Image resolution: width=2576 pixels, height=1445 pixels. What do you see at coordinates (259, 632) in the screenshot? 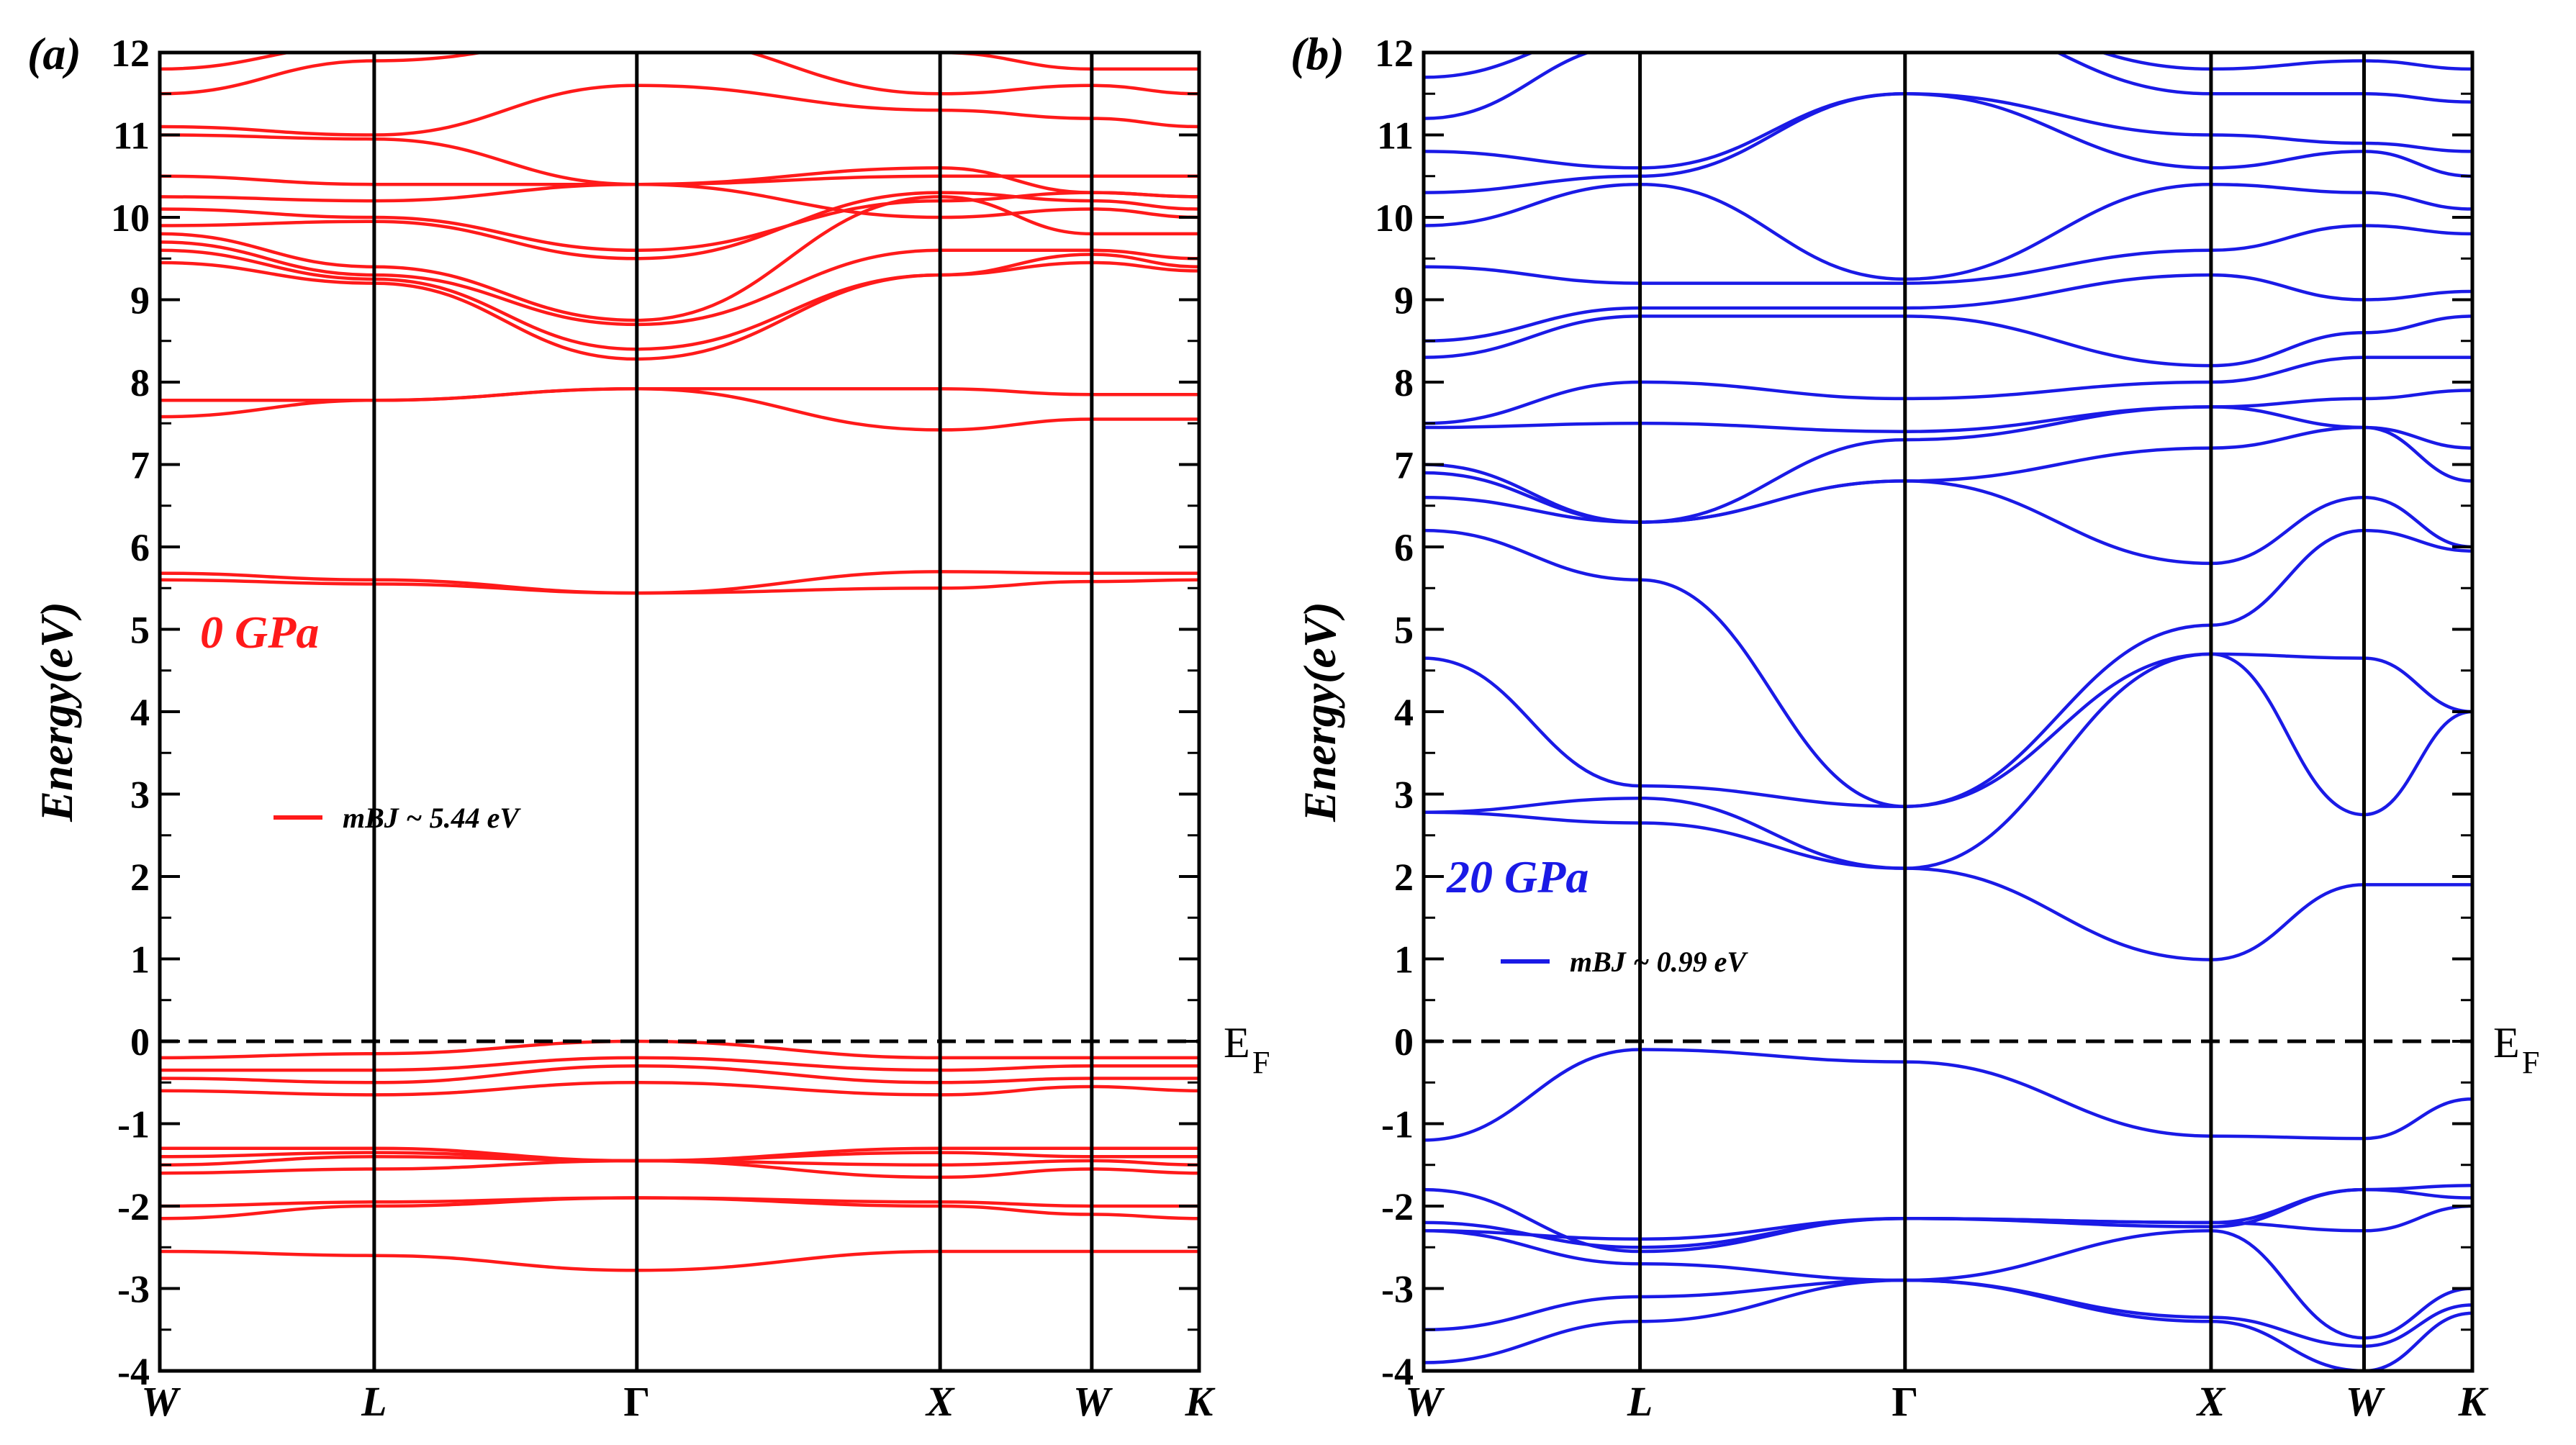
I see `pressure-label: 0 GPa` at bounding box center [259, 632].